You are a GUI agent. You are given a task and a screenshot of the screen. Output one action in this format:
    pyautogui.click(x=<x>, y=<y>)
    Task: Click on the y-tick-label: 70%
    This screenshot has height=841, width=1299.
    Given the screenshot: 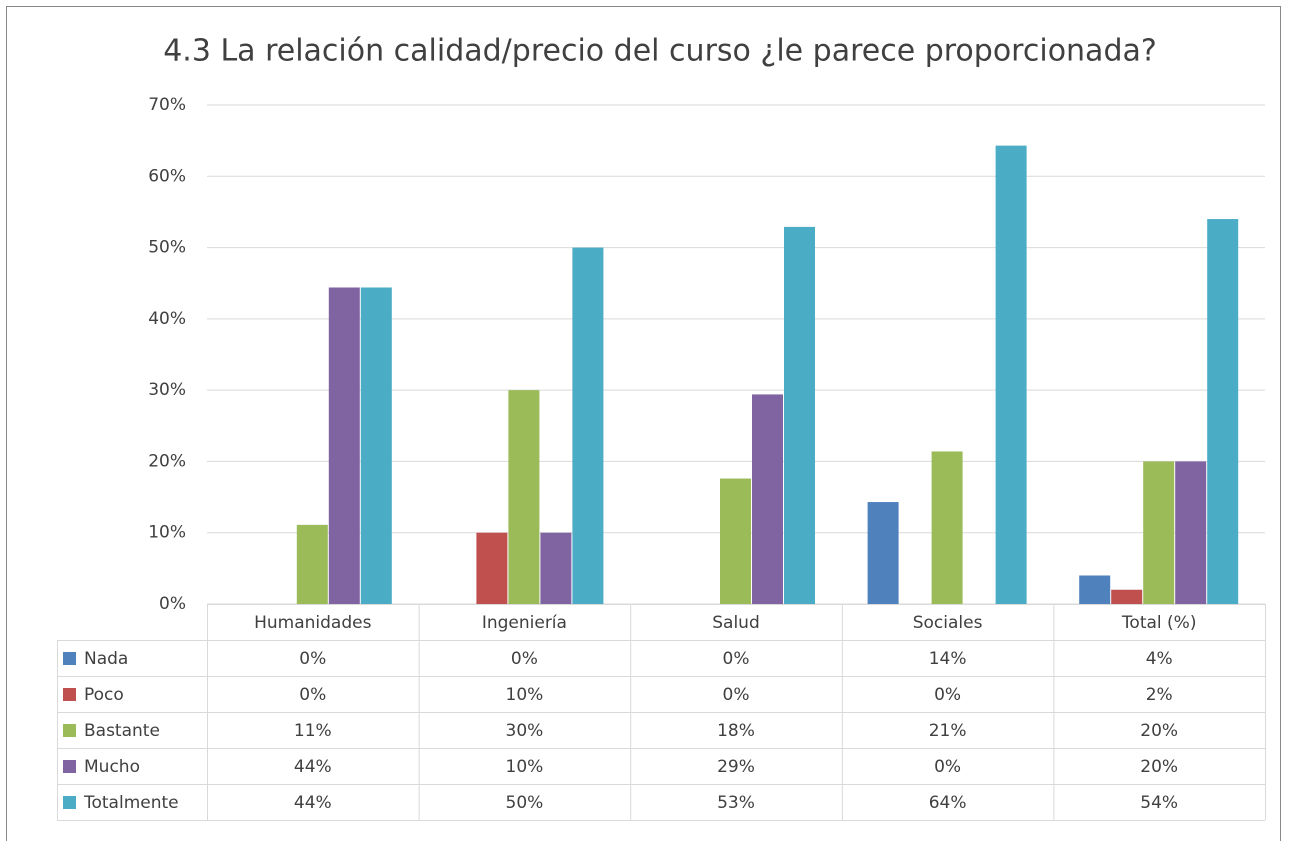 What is the action you would take?
    pyautogui.click(x=167, y=105)
    